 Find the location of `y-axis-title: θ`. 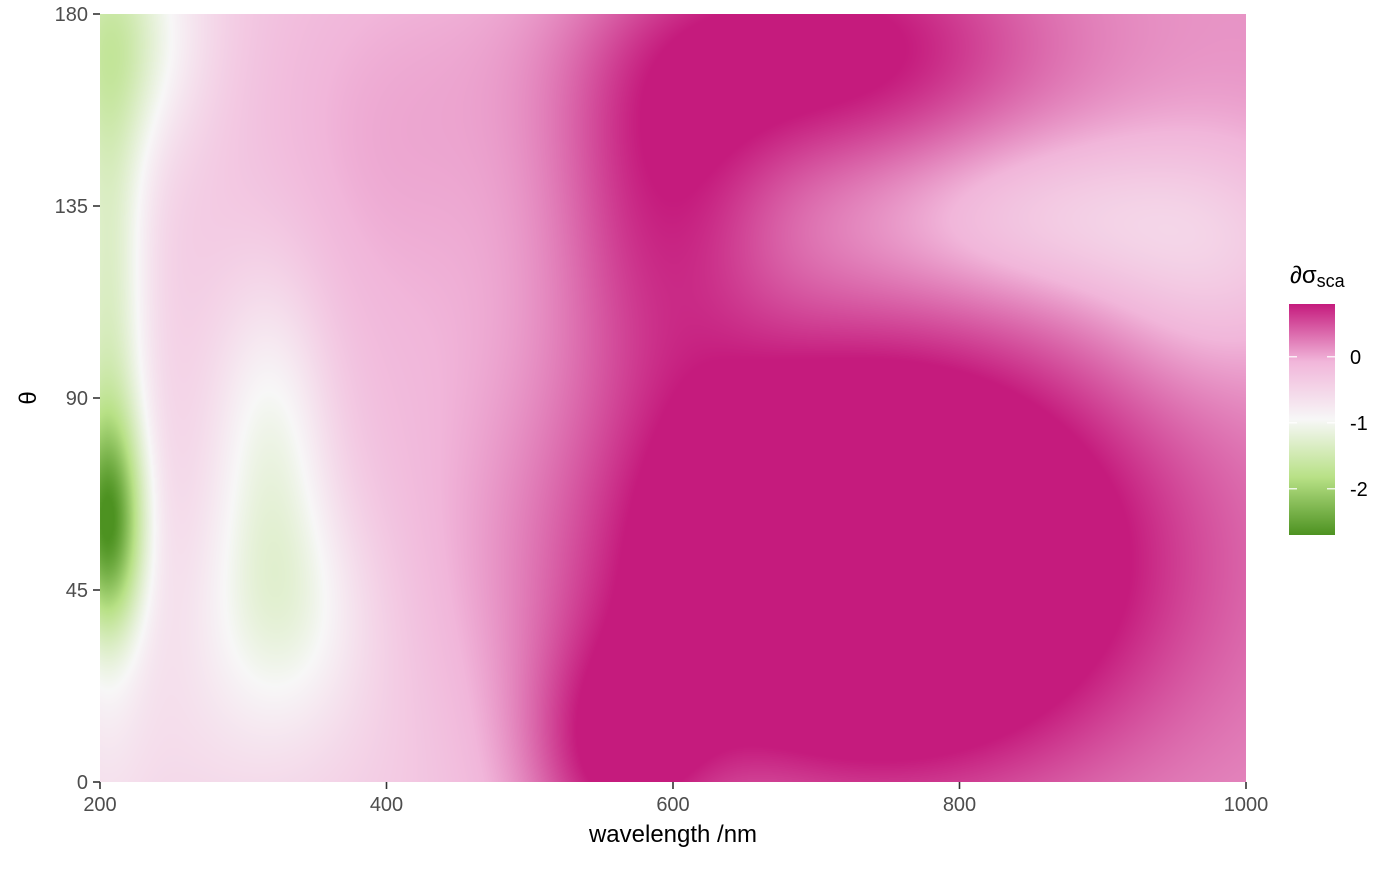

y-axis-title: θ is located at coordinates (28, 397).